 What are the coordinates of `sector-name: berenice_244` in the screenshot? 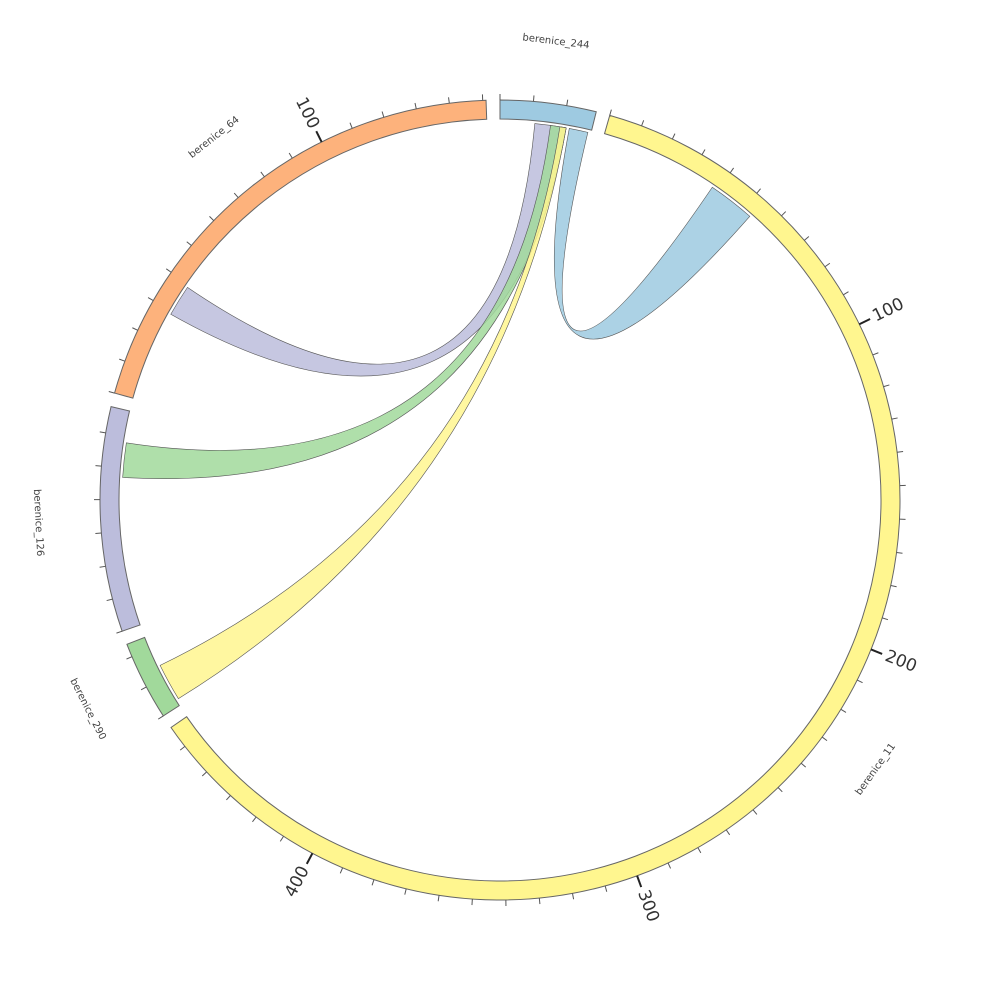 It's located at (556, 41).